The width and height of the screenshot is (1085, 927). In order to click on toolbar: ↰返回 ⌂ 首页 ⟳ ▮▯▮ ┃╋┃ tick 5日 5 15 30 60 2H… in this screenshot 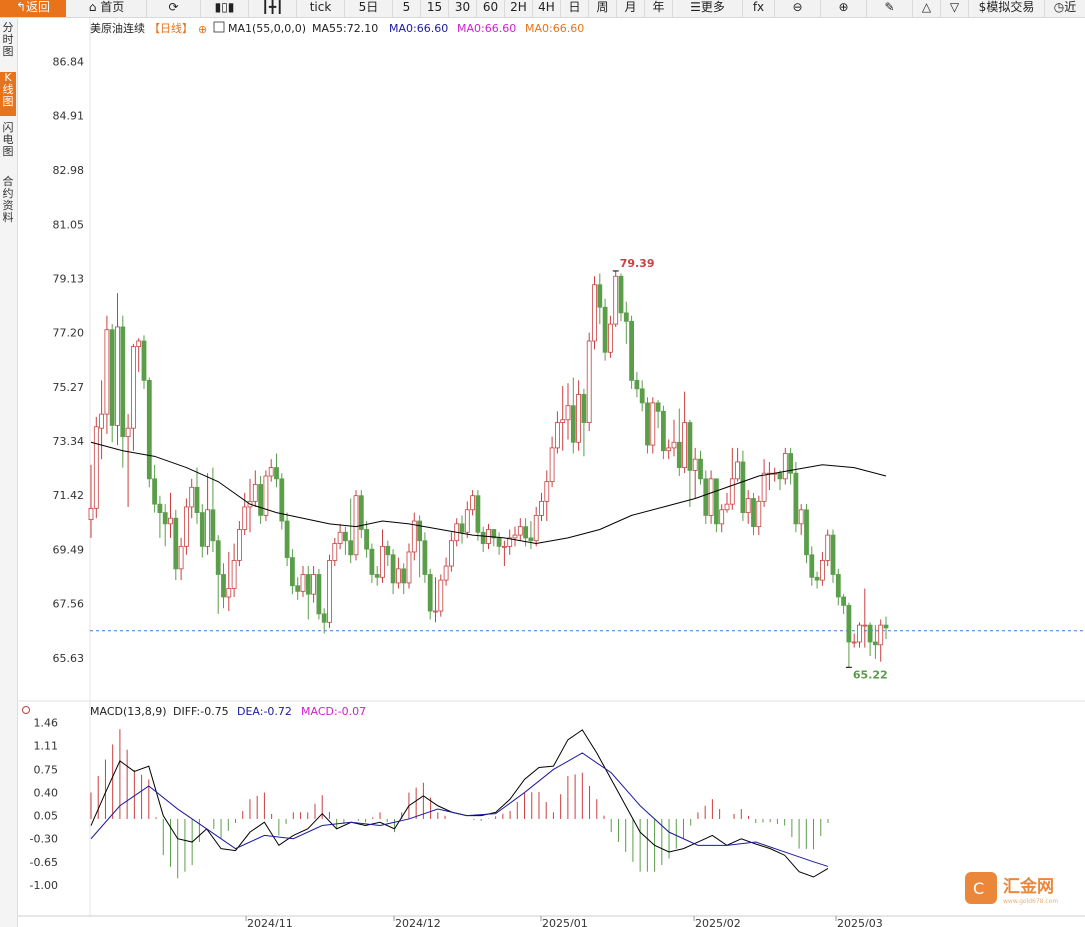, I will do `click(542, 9)`.